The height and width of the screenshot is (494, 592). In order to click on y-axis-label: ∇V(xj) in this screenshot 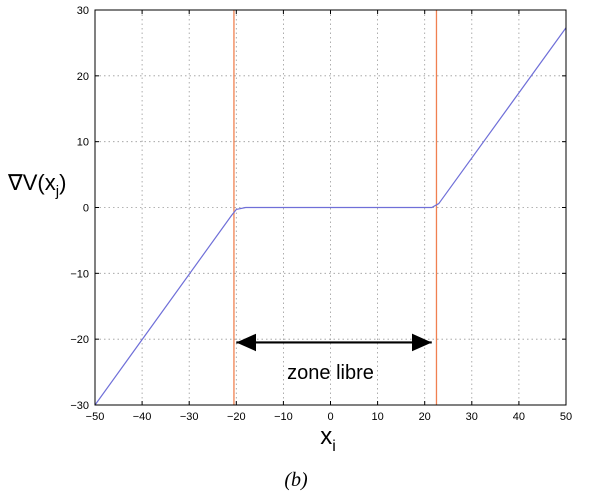, I will do `click(36, 185)`.